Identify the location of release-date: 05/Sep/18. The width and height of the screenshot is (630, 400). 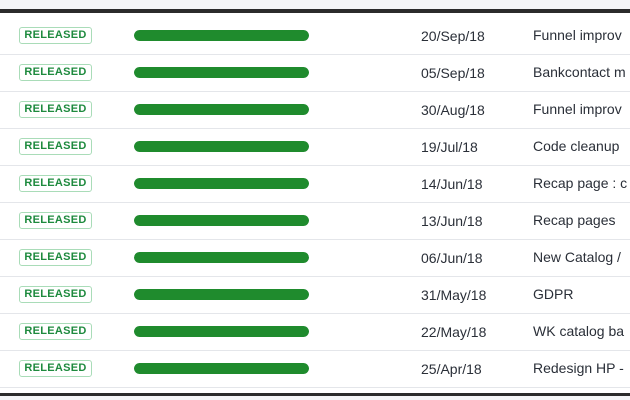
(453, 73).